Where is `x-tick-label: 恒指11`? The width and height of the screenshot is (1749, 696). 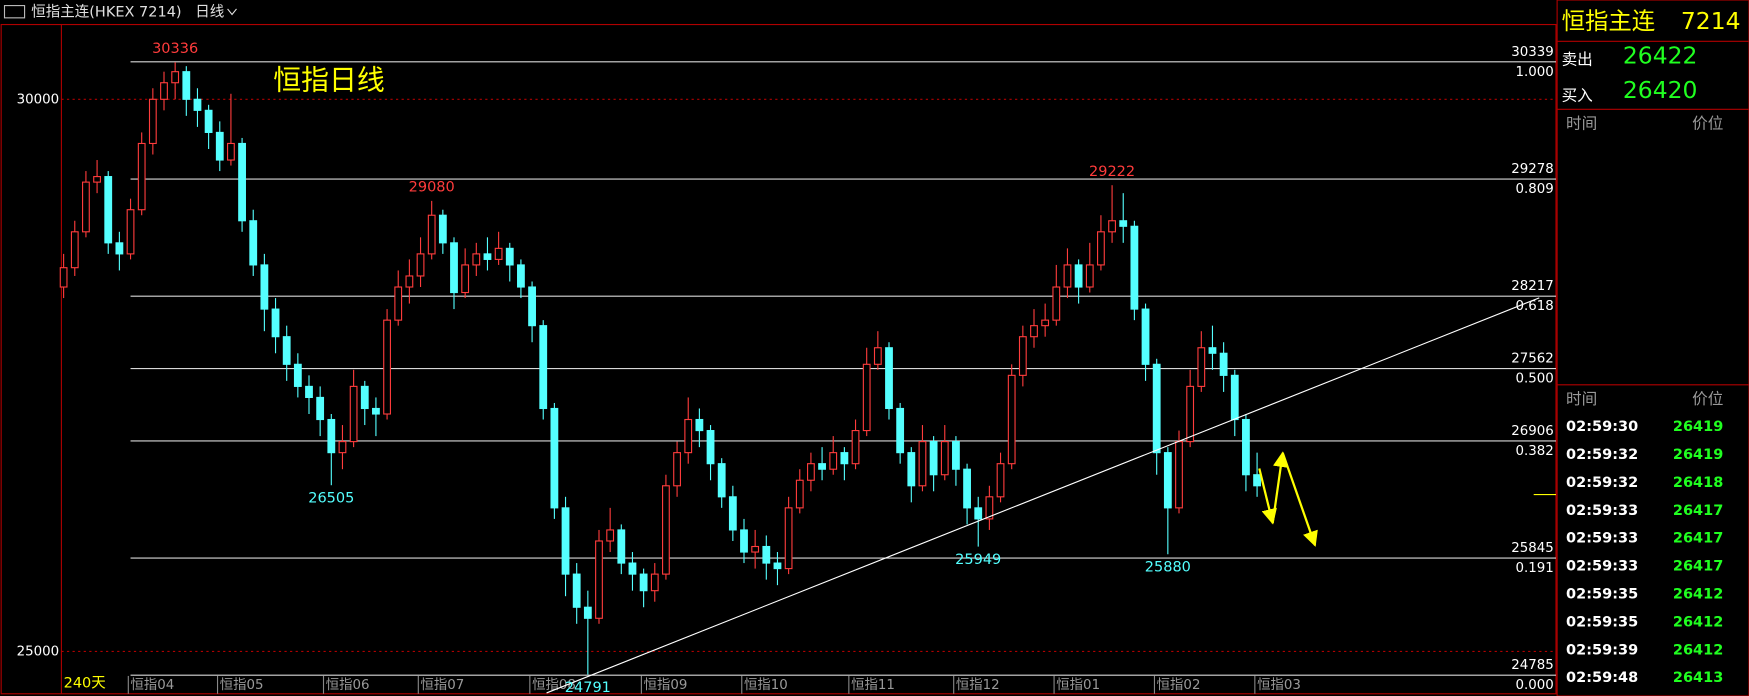 x-tick-label: 恒指11 is located at coordinates (873, 685).